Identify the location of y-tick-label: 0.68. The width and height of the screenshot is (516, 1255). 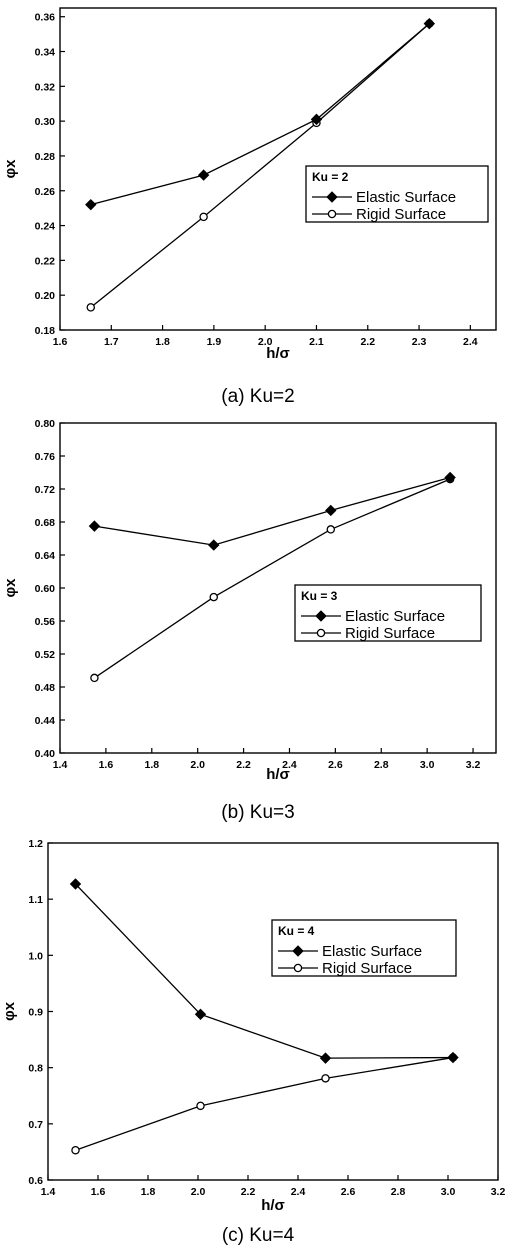
(45, 523).